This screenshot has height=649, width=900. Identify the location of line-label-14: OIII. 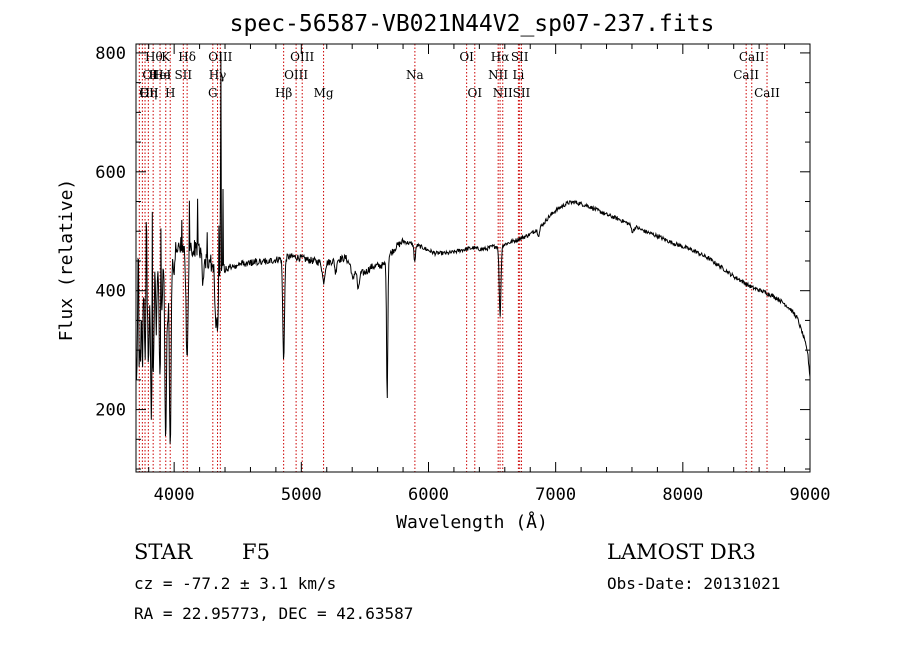
(296, 75).